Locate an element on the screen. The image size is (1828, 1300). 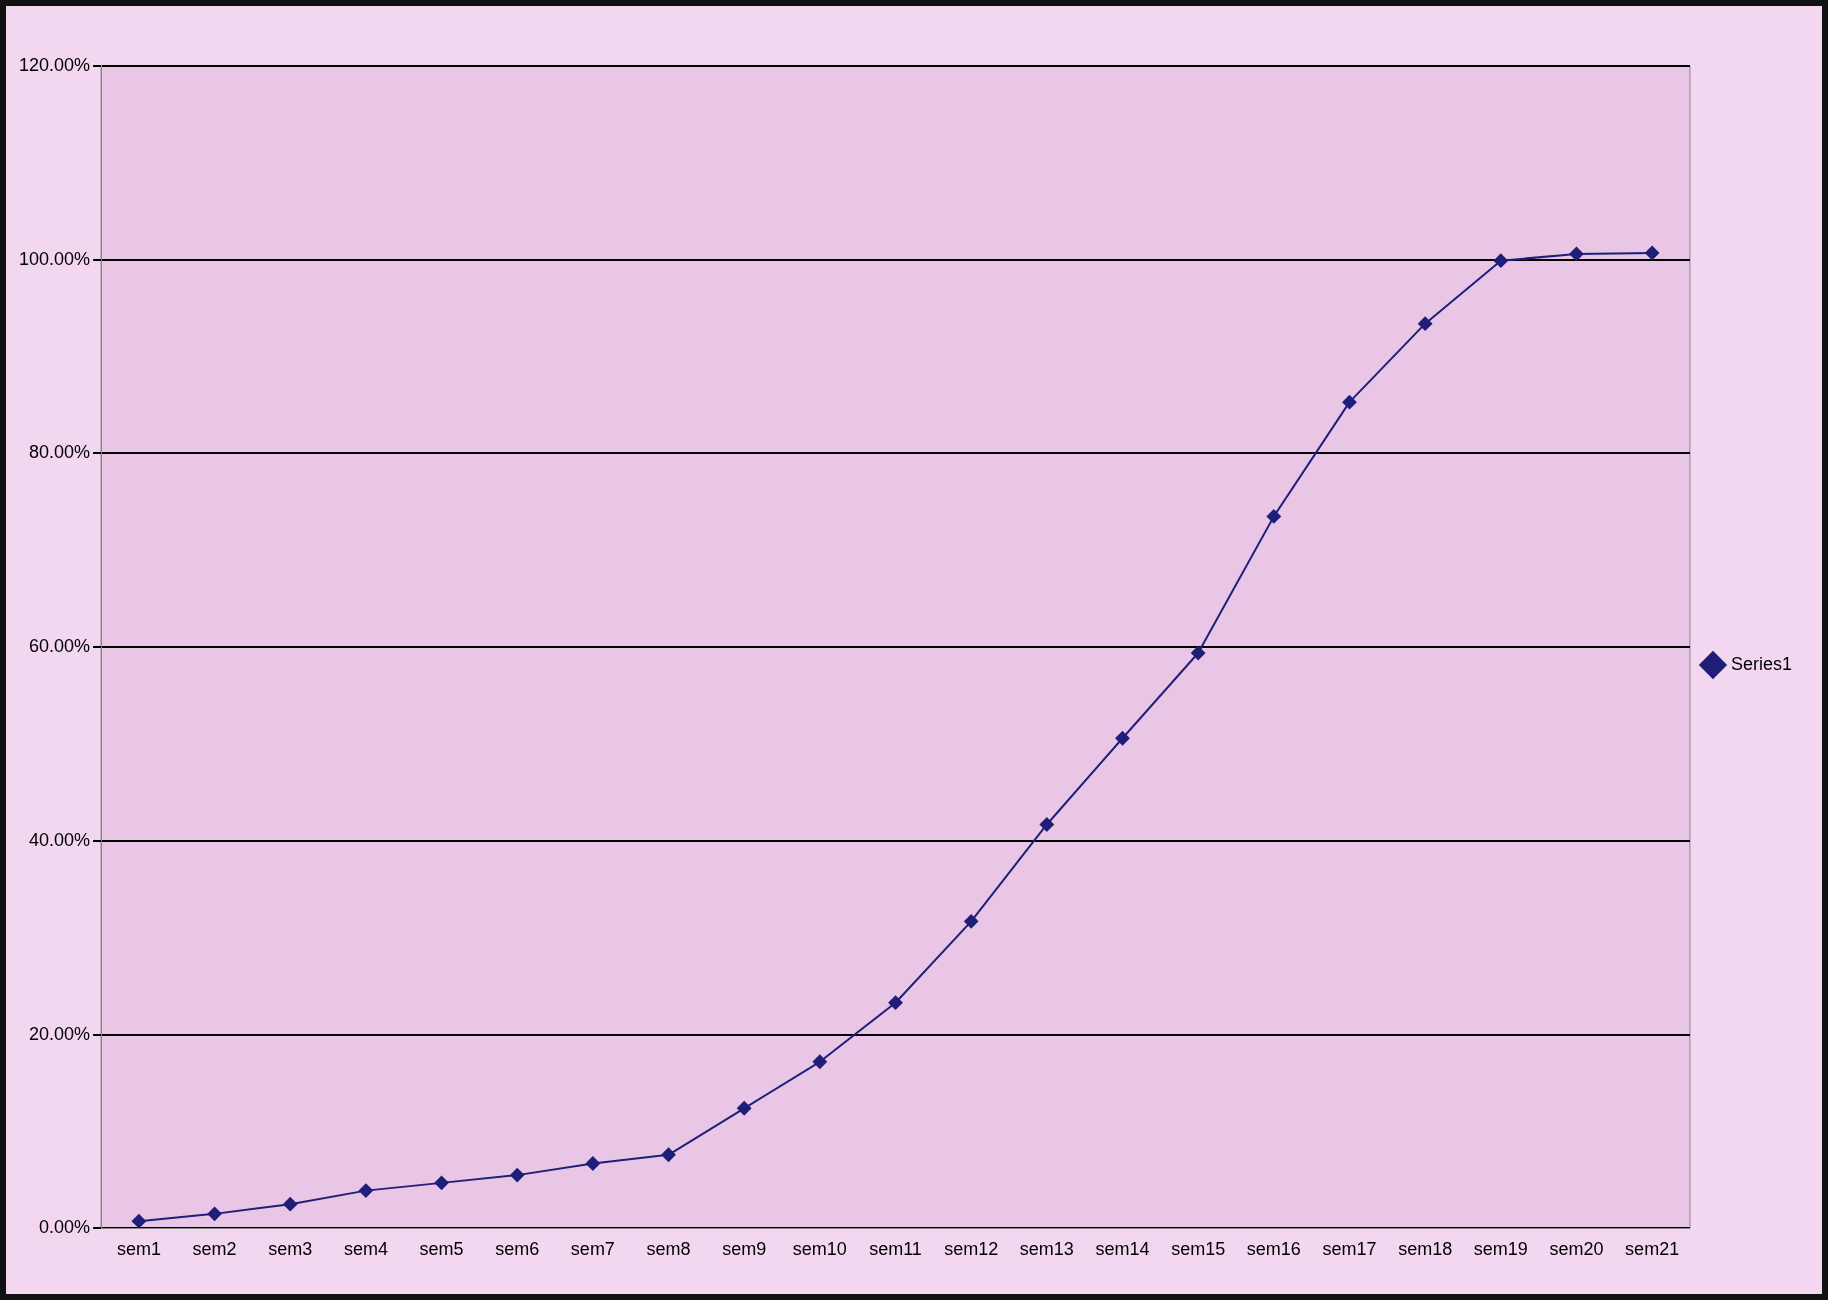
x-tick-label: sem2 is located at coordinates (214, 1249).